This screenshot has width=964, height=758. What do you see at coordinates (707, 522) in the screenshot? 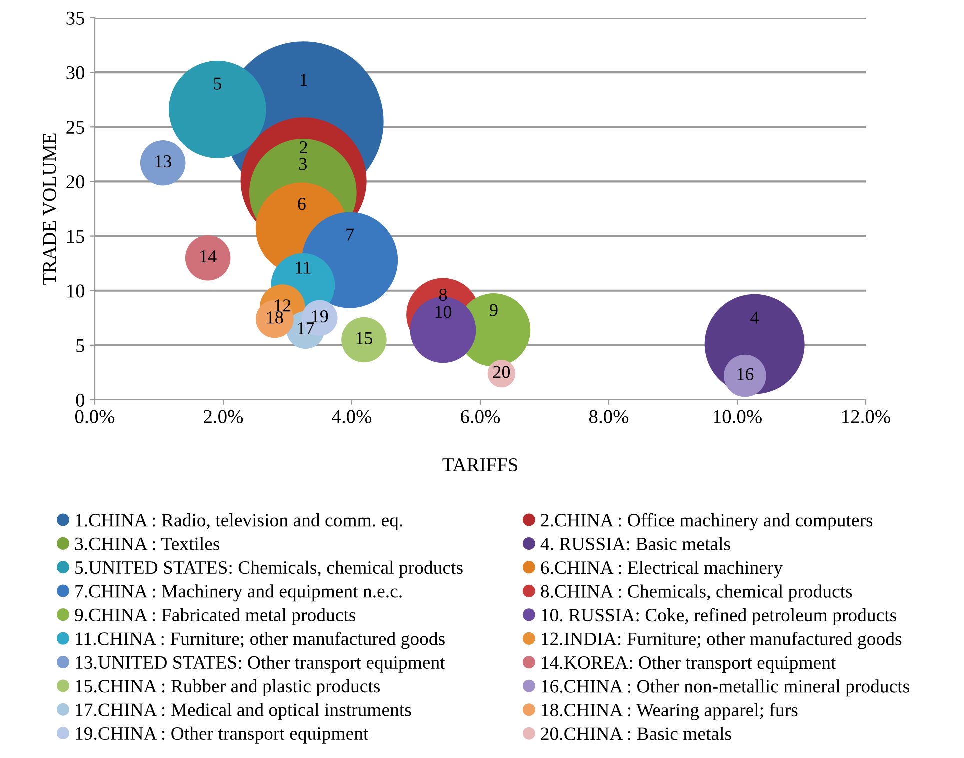
I see `legend-label: 2.CHINA : Office machinery and computers` at bounding box center [707, 522].